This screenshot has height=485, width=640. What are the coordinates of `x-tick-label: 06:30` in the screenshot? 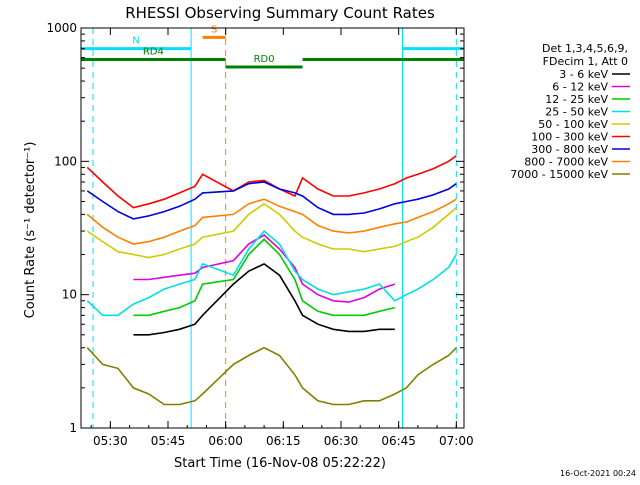 It's located at (341, 441).